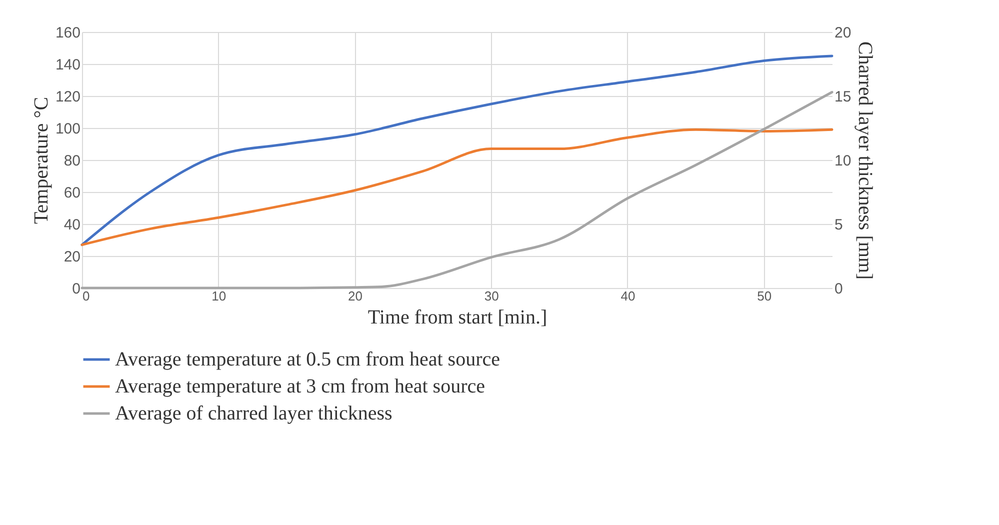  I want to click on y-tick-label: 120, so click(67, 97).